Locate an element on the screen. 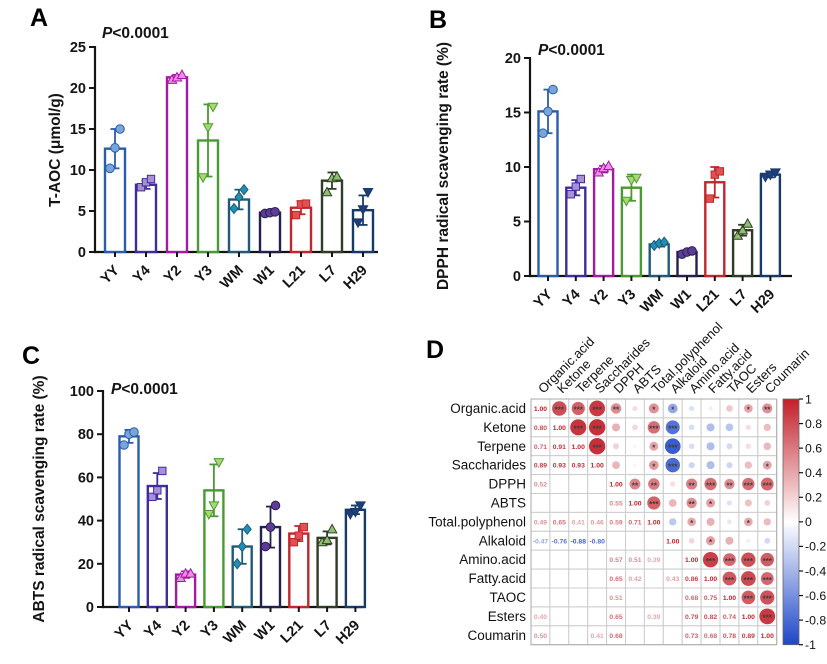  data-point-triangle-down is located at coordinates (363, 210).